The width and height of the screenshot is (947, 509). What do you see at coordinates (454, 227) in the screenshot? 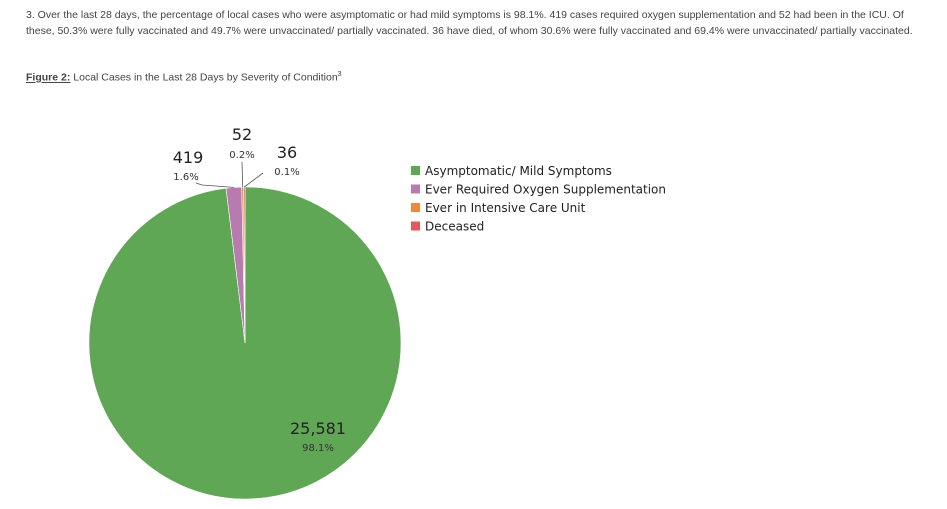
I see `legend-label-deceased: Deceased` at bounding box center [454, 227].